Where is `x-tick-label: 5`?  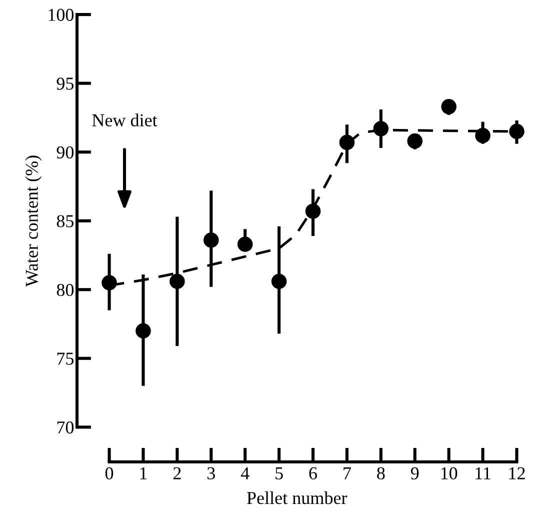
x-tick-label: 5 is located at coordinates (279, 473).